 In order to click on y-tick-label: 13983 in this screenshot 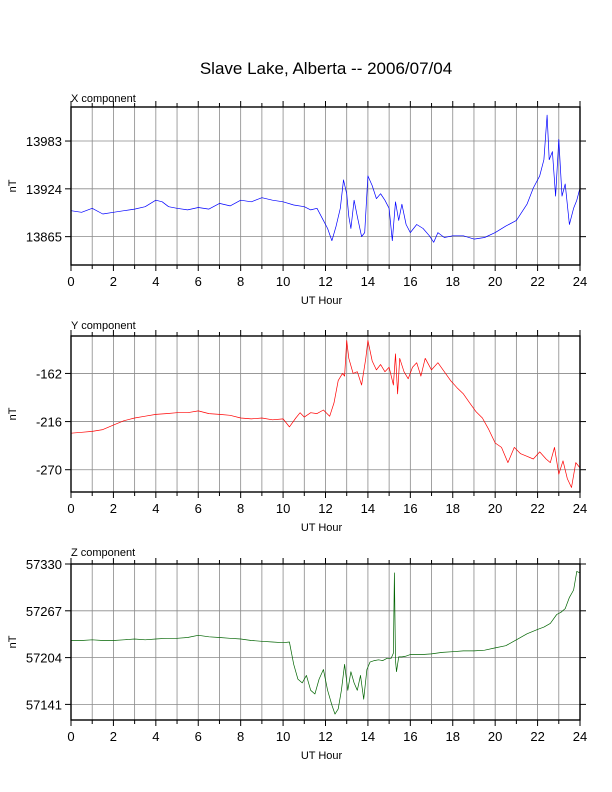, I will do `click(44, 141)`.